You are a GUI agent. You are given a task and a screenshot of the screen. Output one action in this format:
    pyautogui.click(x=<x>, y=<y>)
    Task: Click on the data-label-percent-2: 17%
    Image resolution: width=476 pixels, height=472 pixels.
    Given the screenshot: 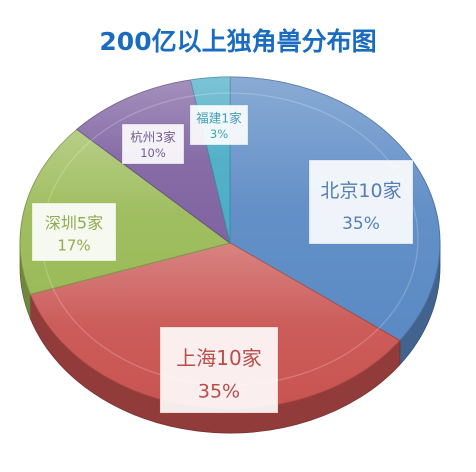 What is the action you would take?
    pyautogui.click(x=73, y=246)
    